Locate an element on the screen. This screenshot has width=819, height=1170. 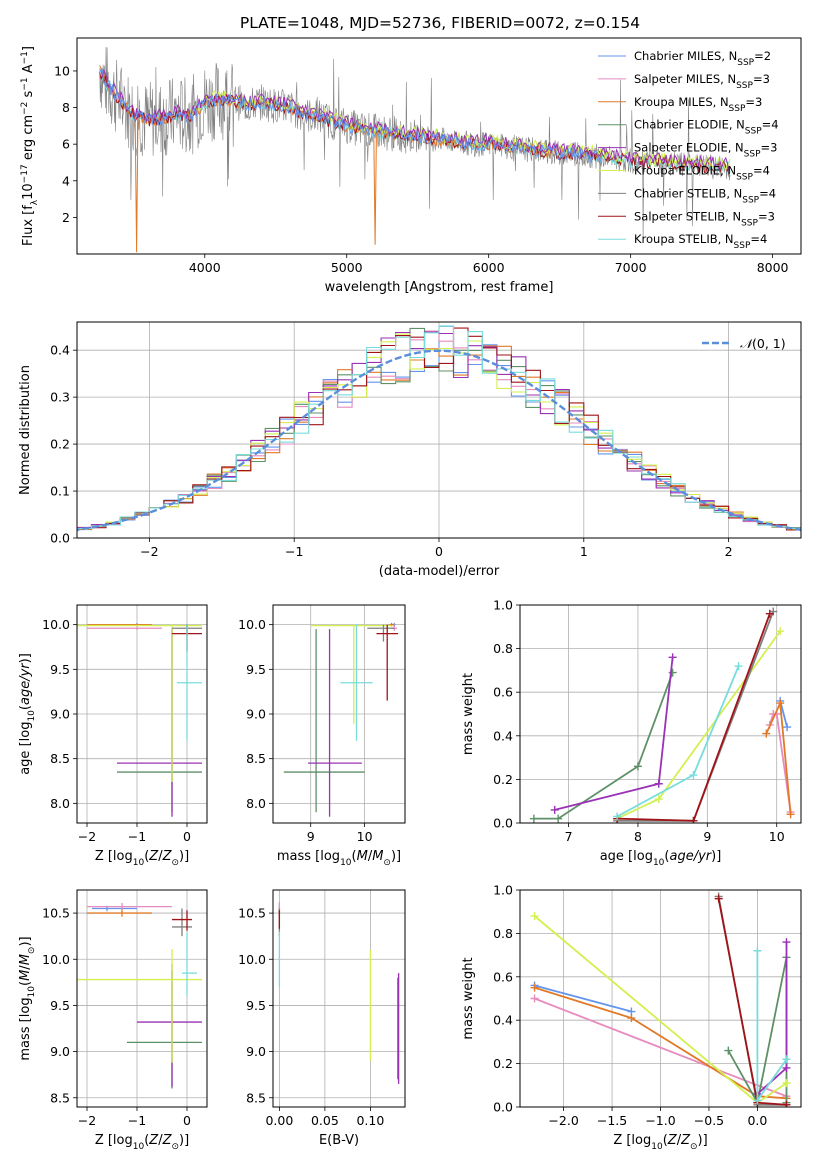
legend: 𝒩(0, 1) is located at coordinates (744, 343).